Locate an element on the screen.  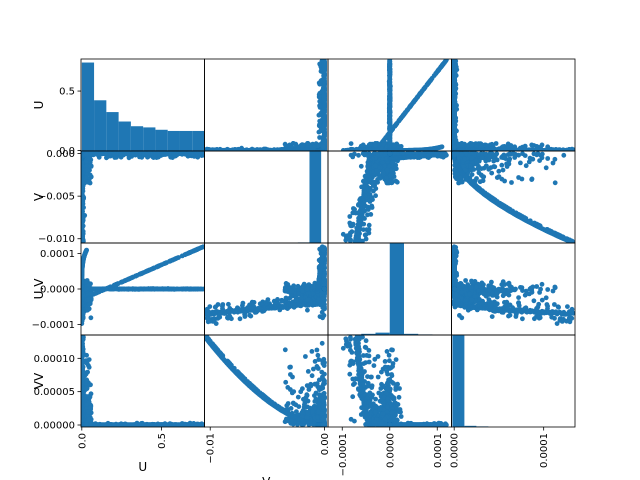
panel-V-vs-UV is located at coordinates (390, 198).